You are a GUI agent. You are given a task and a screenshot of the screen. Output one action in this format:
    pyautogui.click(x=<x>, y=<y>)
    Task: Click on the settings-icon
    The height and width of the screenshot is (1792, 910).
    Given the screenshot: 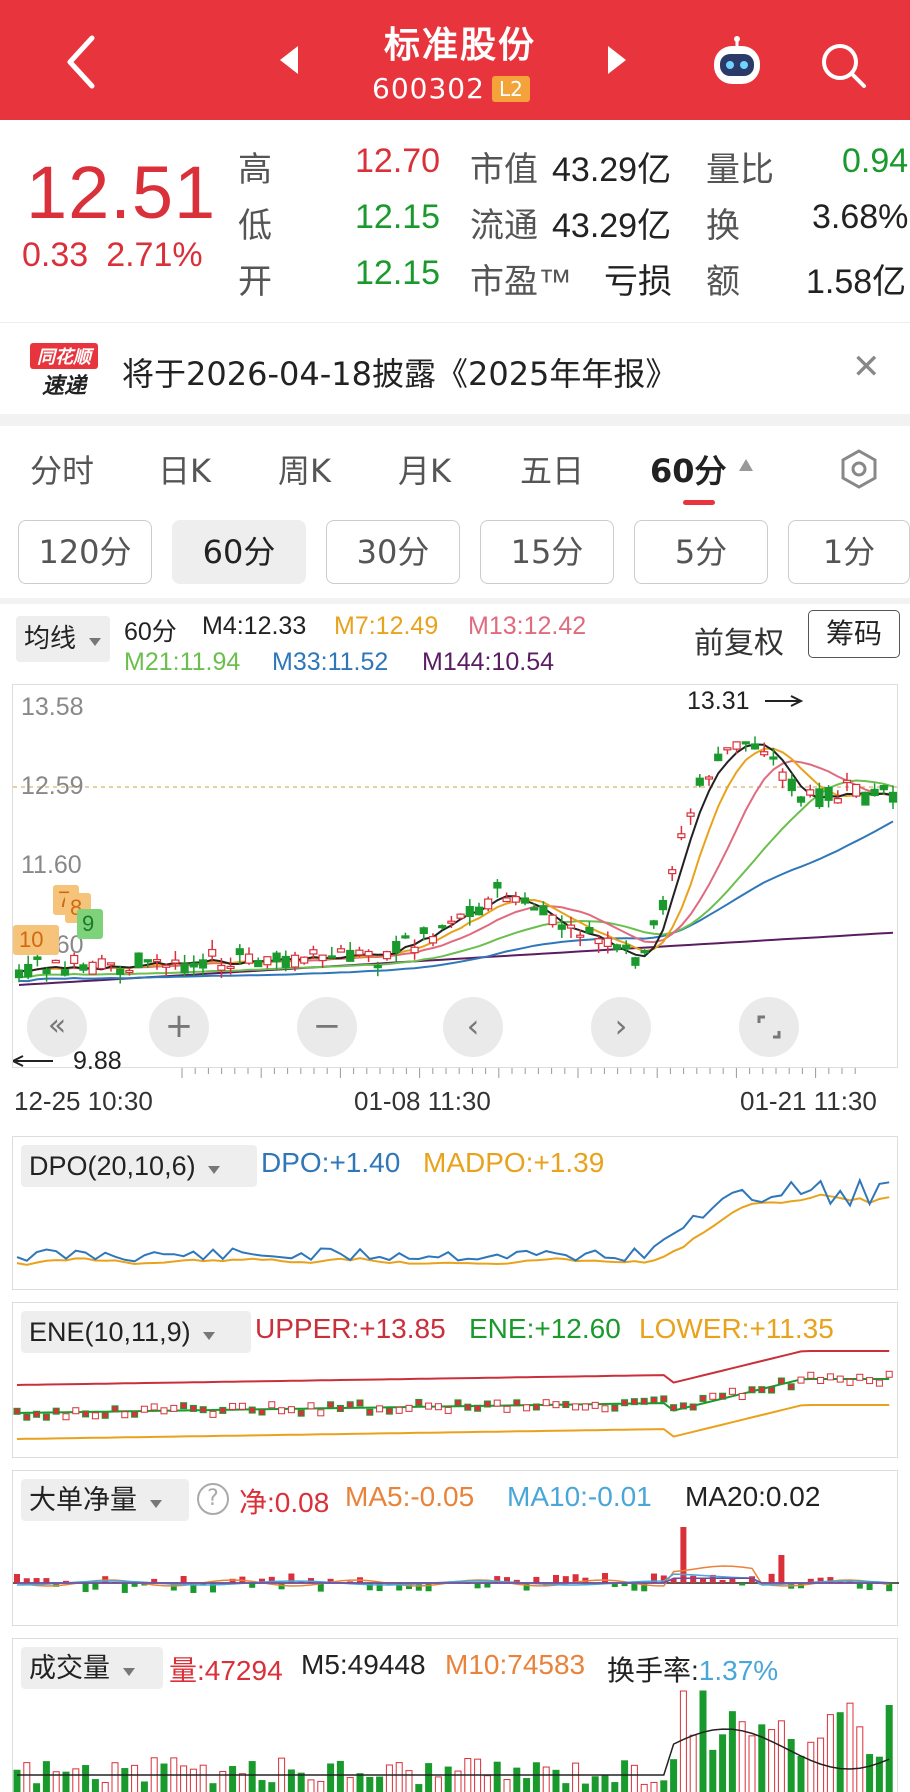 What is the action you would take?
    pyautogui.click(x=859, y=469)
    